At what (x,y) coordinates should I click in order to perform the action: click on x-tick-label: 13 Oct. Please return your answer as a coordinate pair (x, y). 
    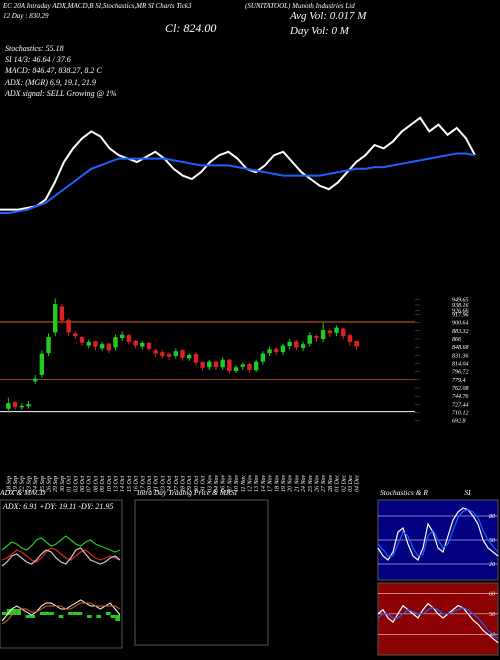
    Looking at the image, I should click on (117, 484).